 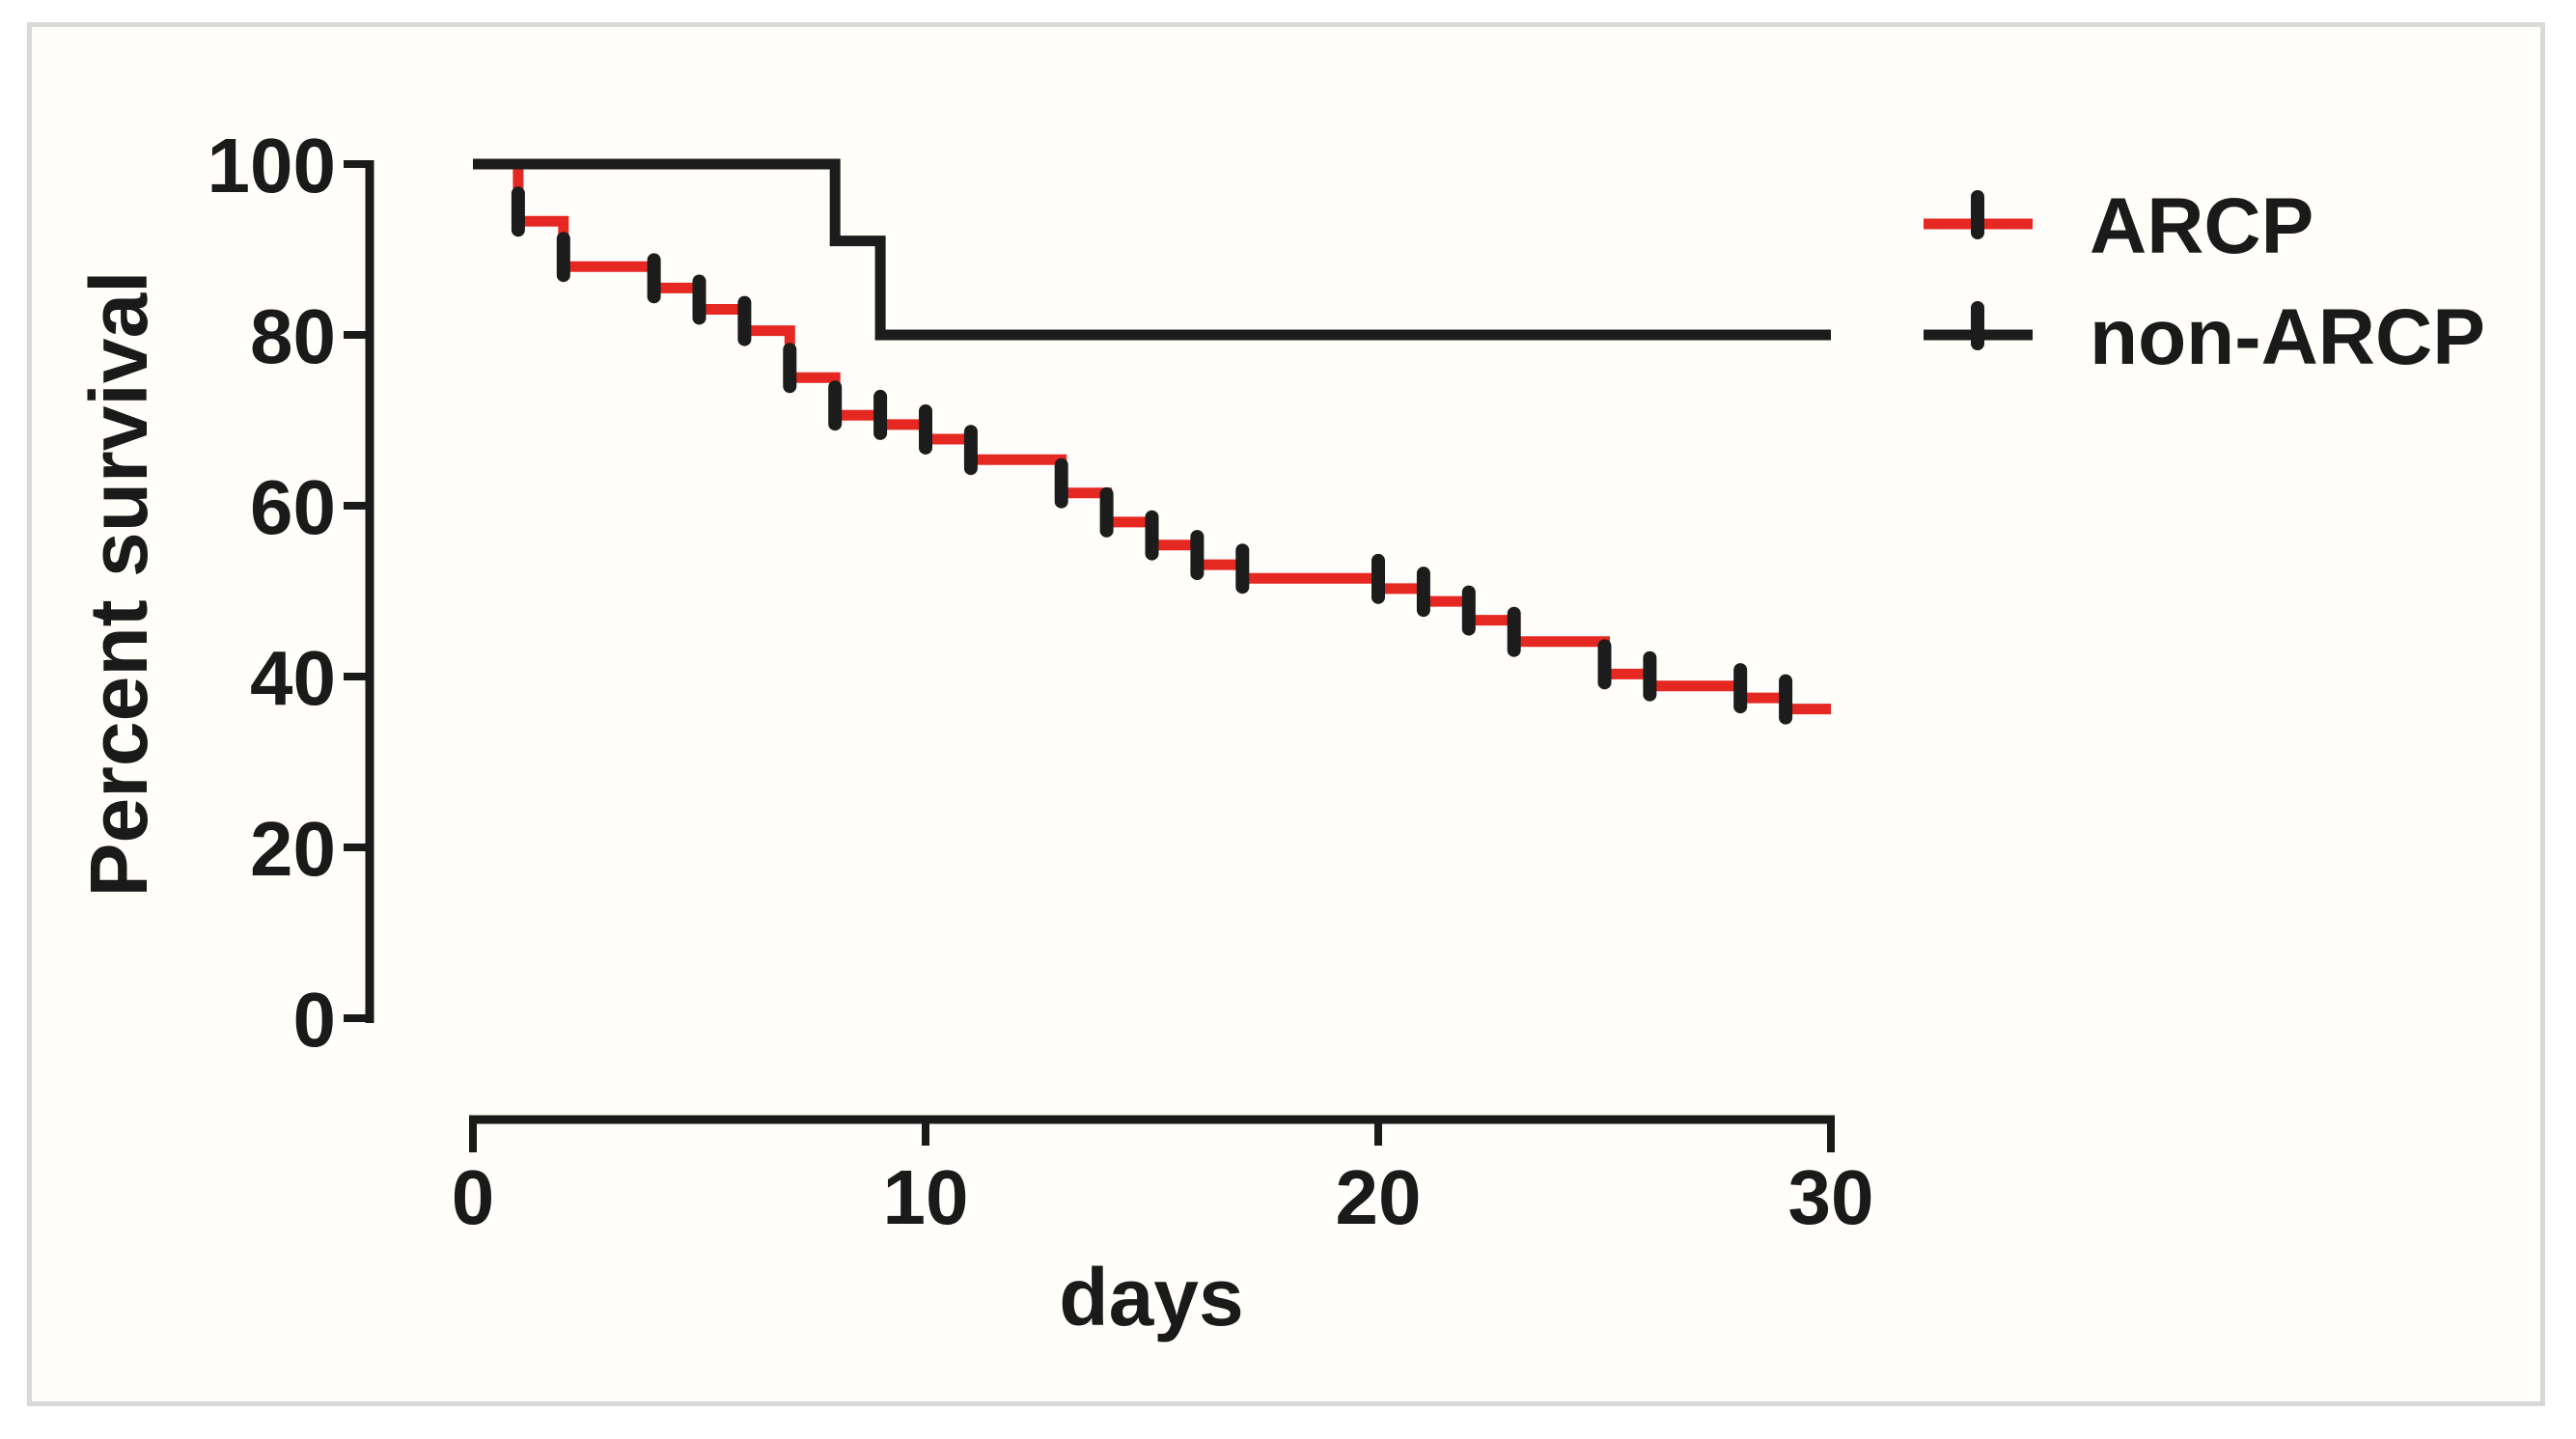 What do you see at coordinates (1379, 1197) in the screenshot?
I see `x-tick-label: 20` at bounding box center [1379, 1197].